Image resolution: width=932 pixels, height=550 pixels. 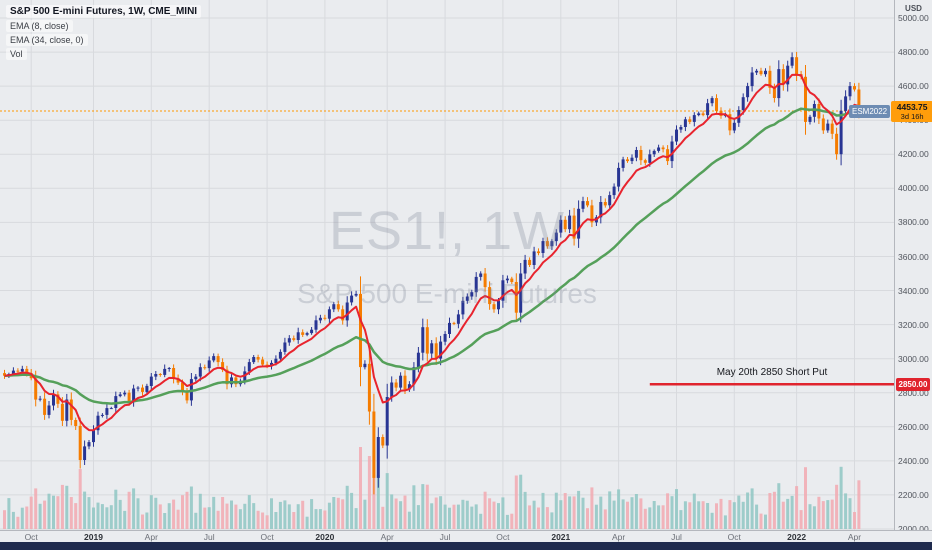 What do you see at coordinates (912, 107) in the screenshot?
I see `last-price-value: 4453.75` at bounding box center [912, 107].